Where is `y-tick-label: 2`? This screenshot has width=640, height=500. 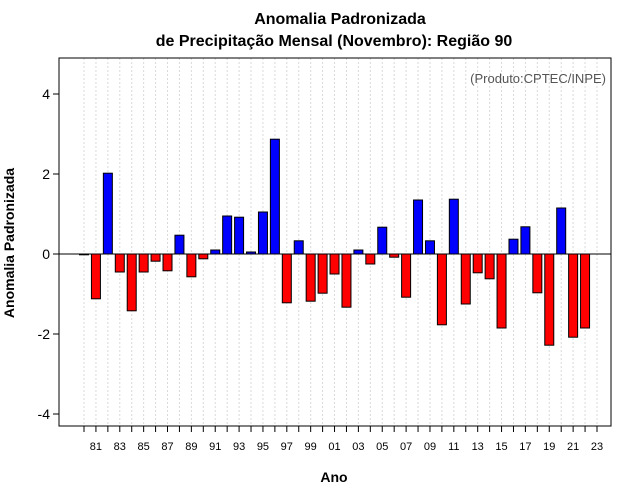 y-tick-label: 2 is located at coordinates (46, 174).